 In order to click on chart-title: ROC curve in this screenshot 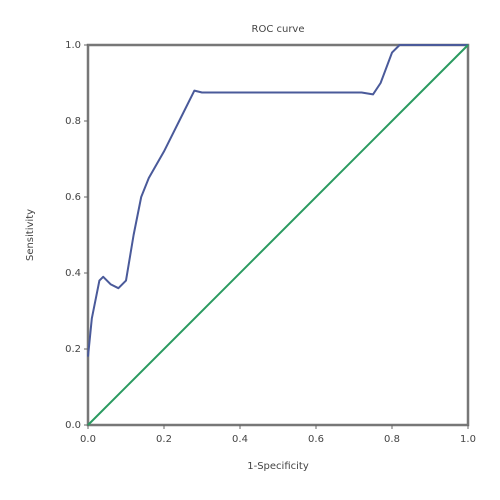, I will do `click(278, 29)`.